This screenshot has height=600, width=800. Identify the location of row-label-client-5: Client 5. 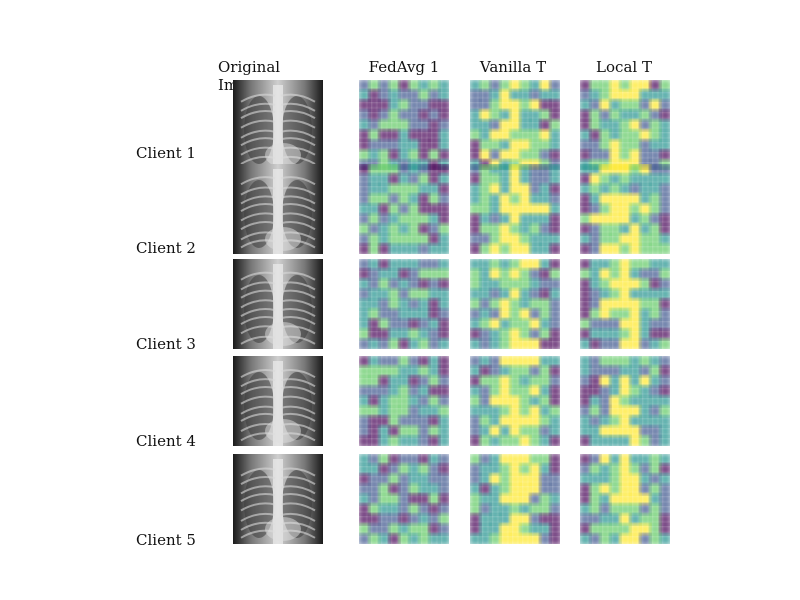
(166, 540).